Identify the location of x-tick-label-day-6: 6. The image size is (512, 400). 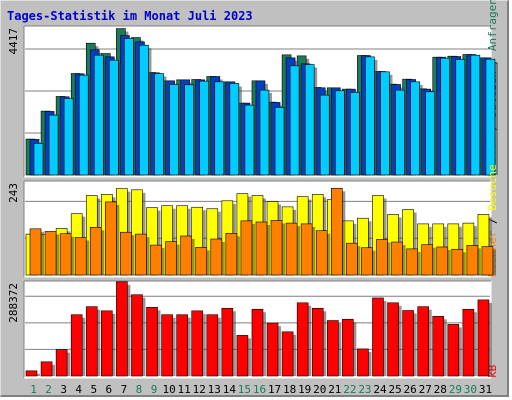
(109, 389).